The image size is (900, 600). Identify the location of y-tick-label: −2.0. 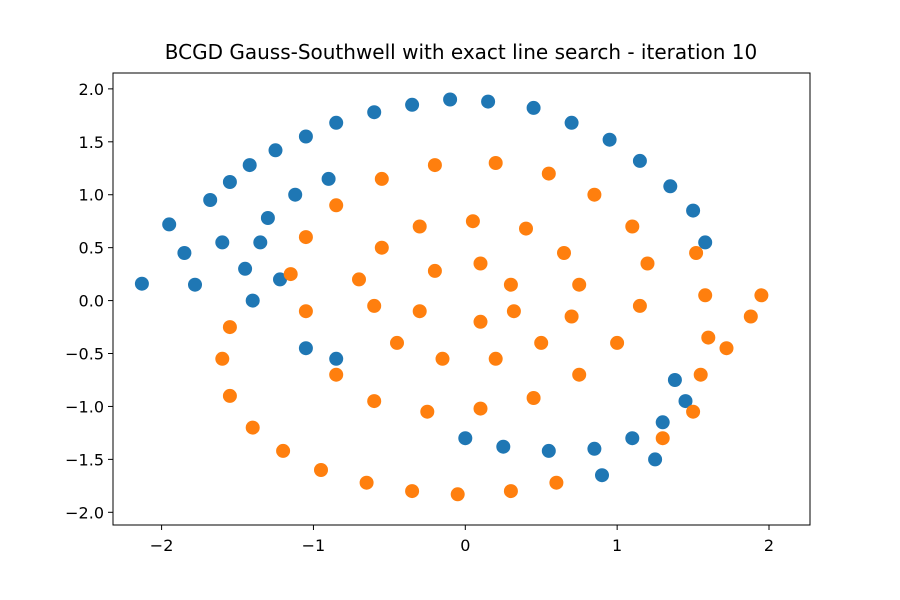
(84, 512).